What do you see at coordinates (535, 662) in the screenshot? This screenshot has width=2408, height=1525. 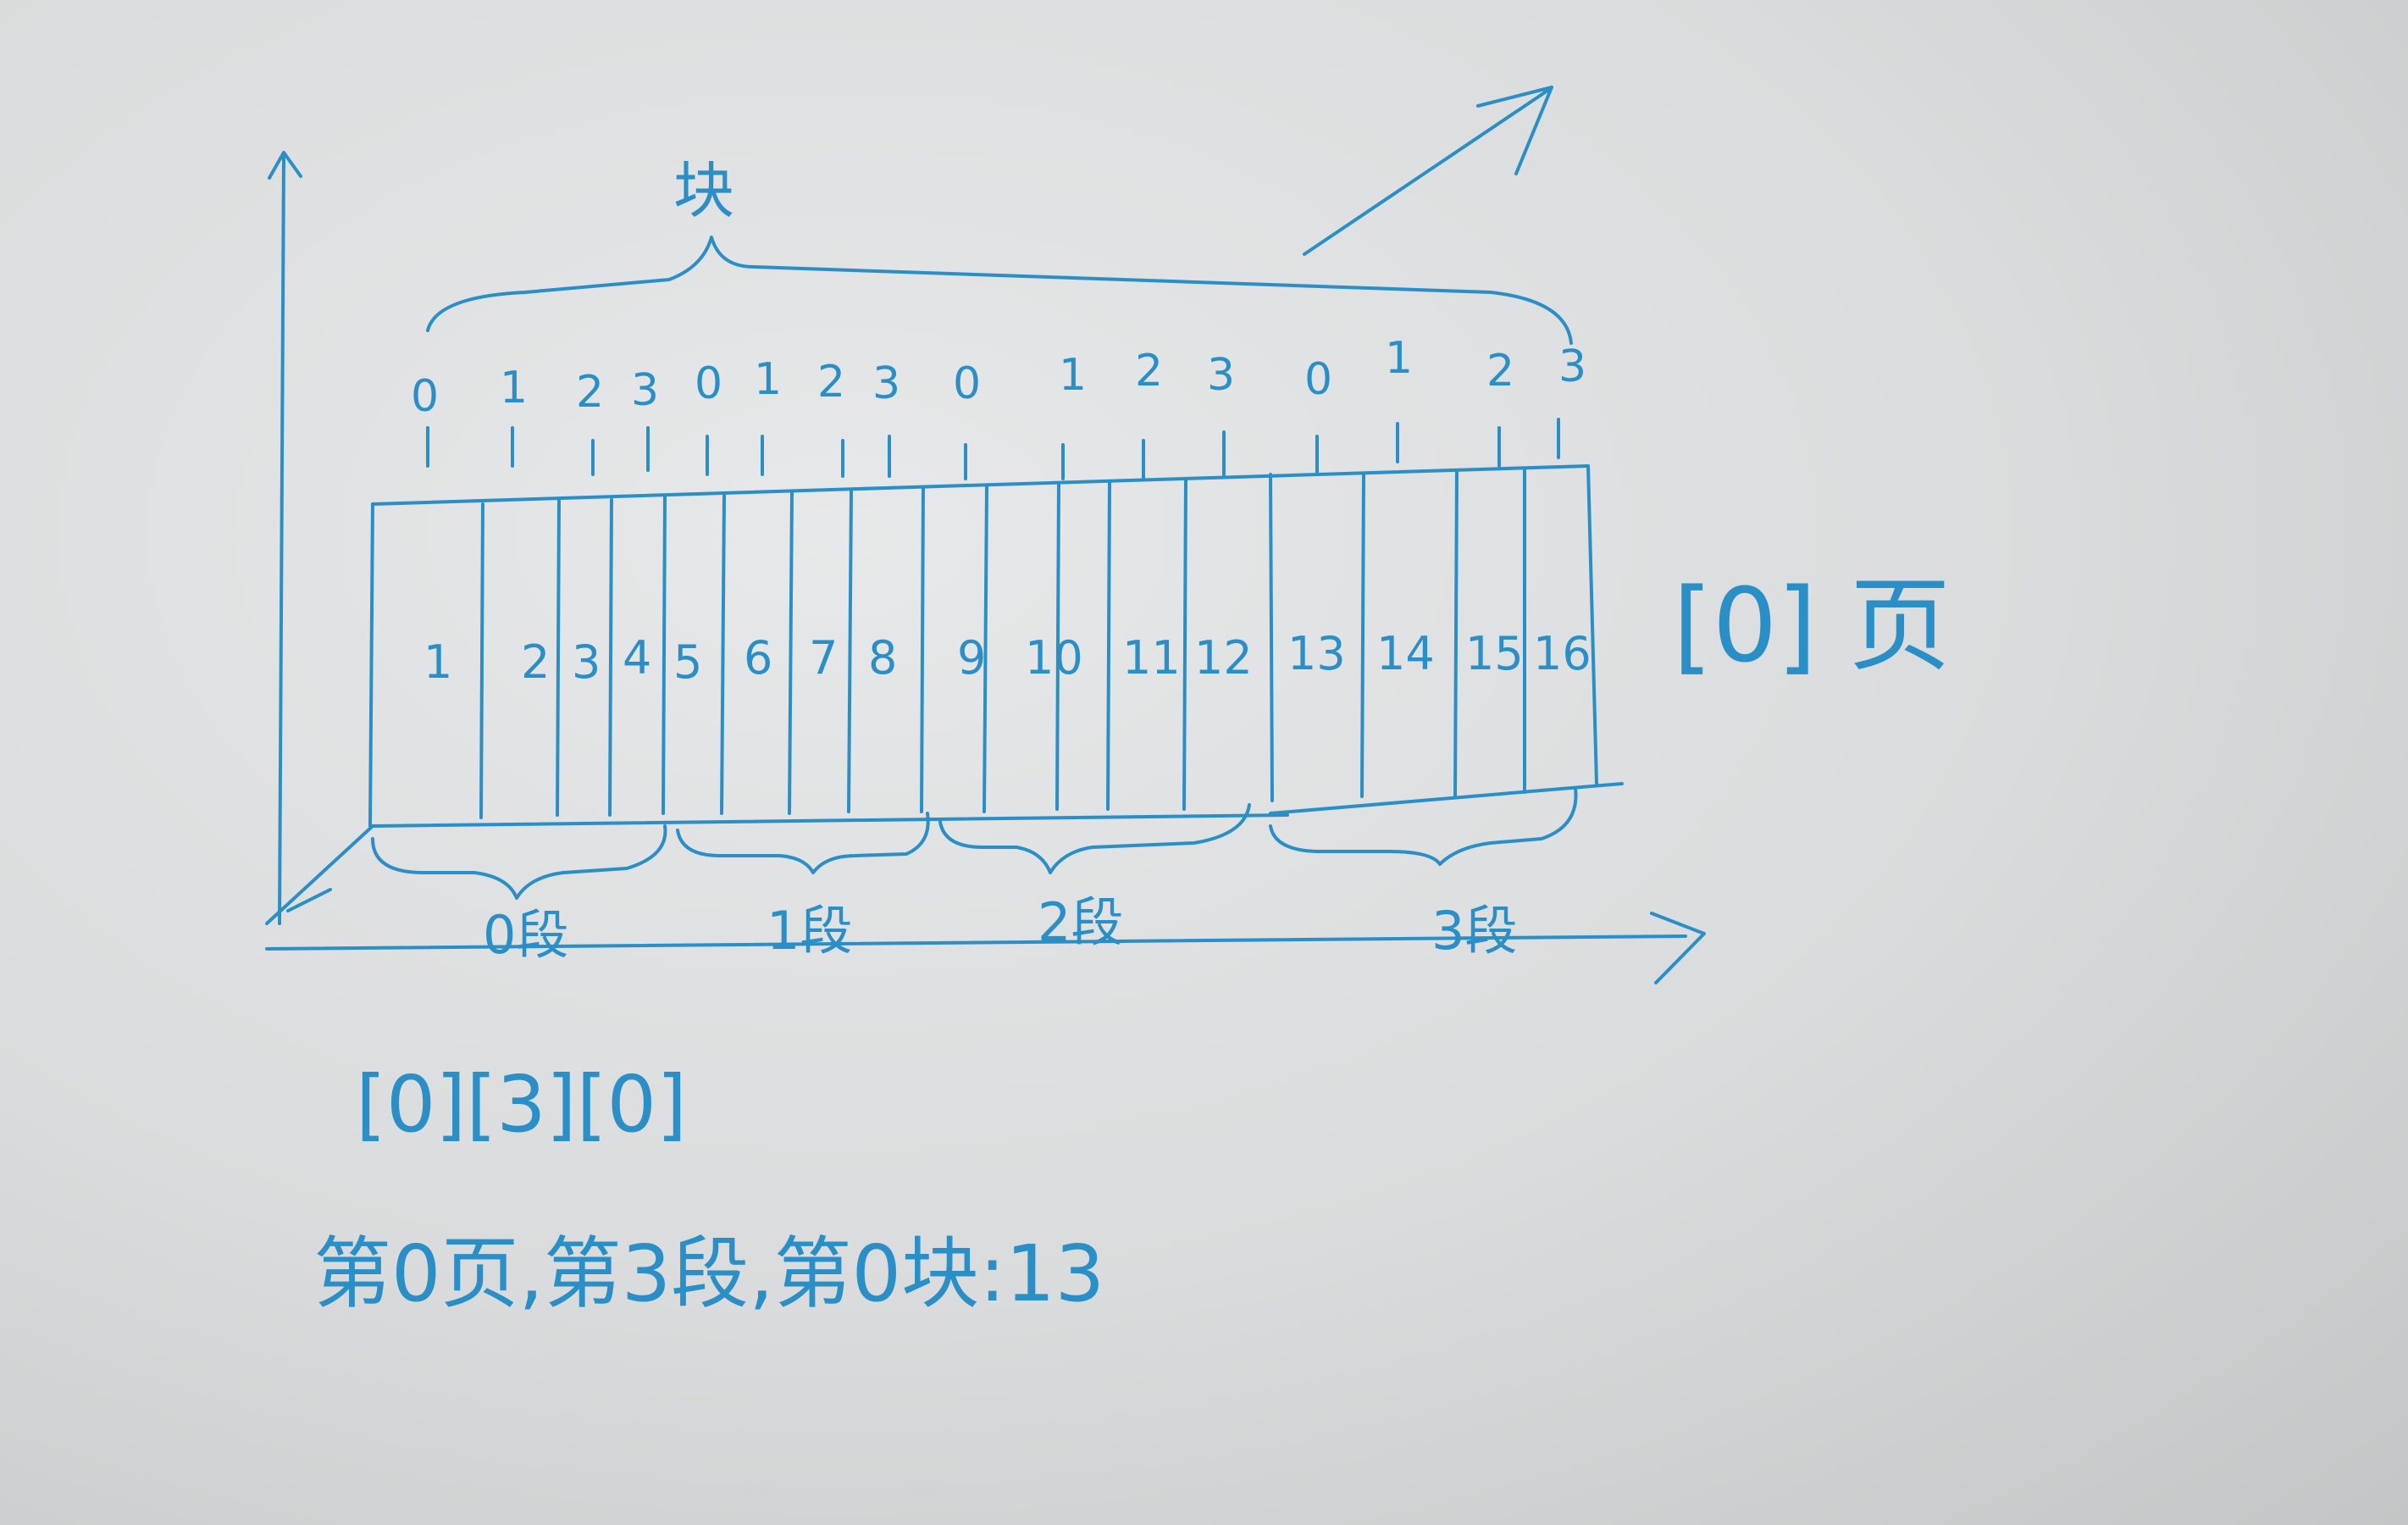 I see `cell-number: 2` at bounding box center [535, 662].